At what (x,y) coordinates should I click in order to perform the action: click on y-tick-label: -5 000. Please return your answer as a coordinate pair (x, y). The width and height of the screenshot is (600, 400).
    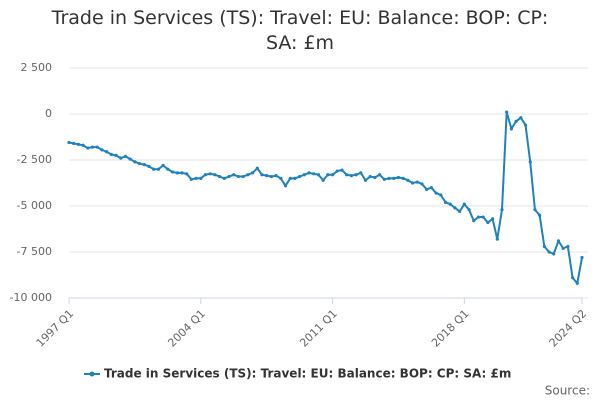
    Looking at the image, I should click on (34, 205).